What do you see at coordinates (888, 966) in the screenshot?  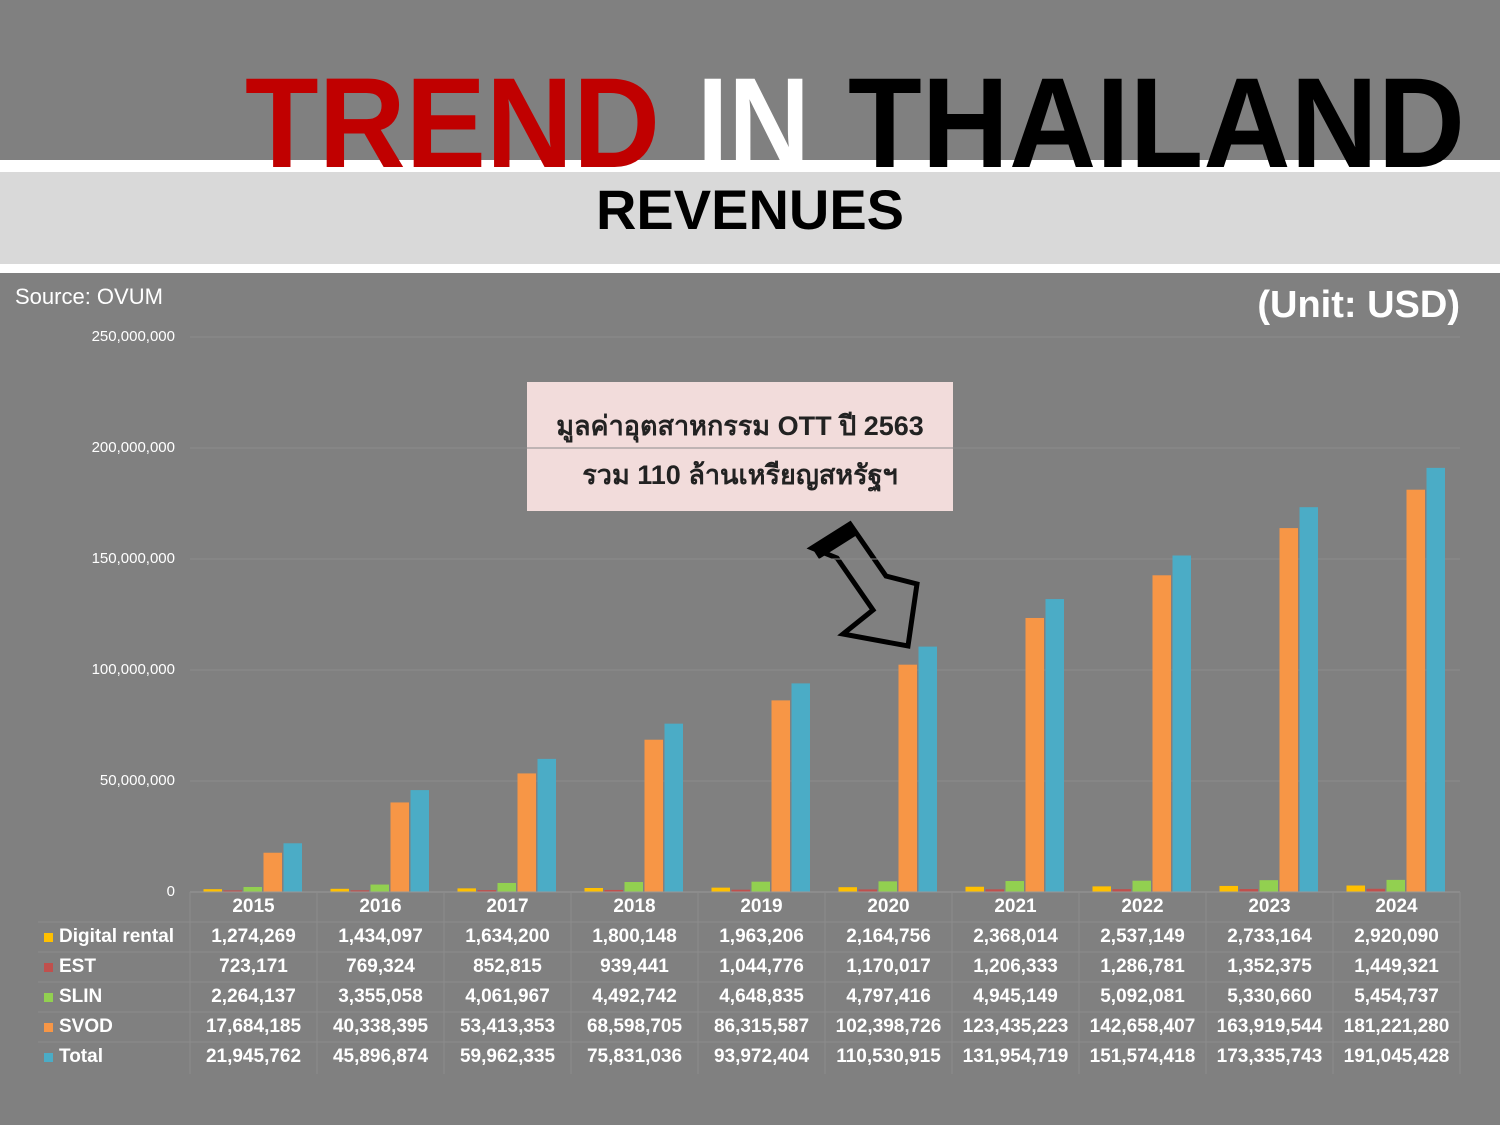 I see `table-value: 1,170,017` at bounding box center [888, 966].